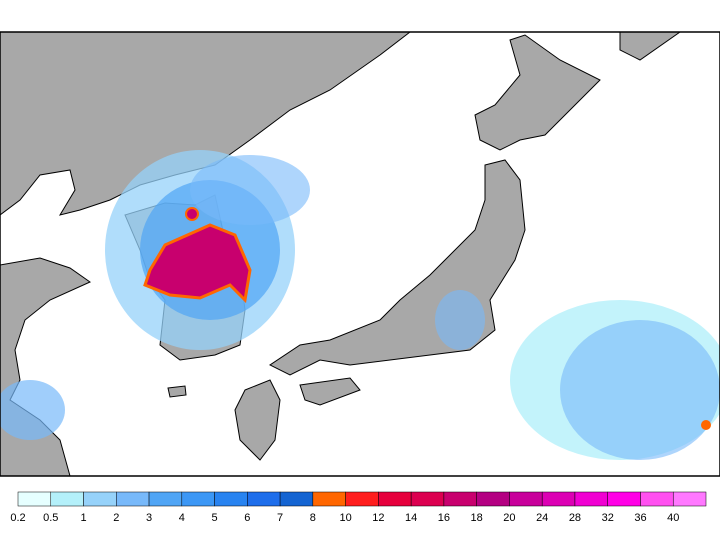 Image resolution: width=720 pixels, height=545 pixels. What do you see at coordinates (116, 518) in the screenshot?
I see `colorbar-label: 2` at bounding box center [116, 518].